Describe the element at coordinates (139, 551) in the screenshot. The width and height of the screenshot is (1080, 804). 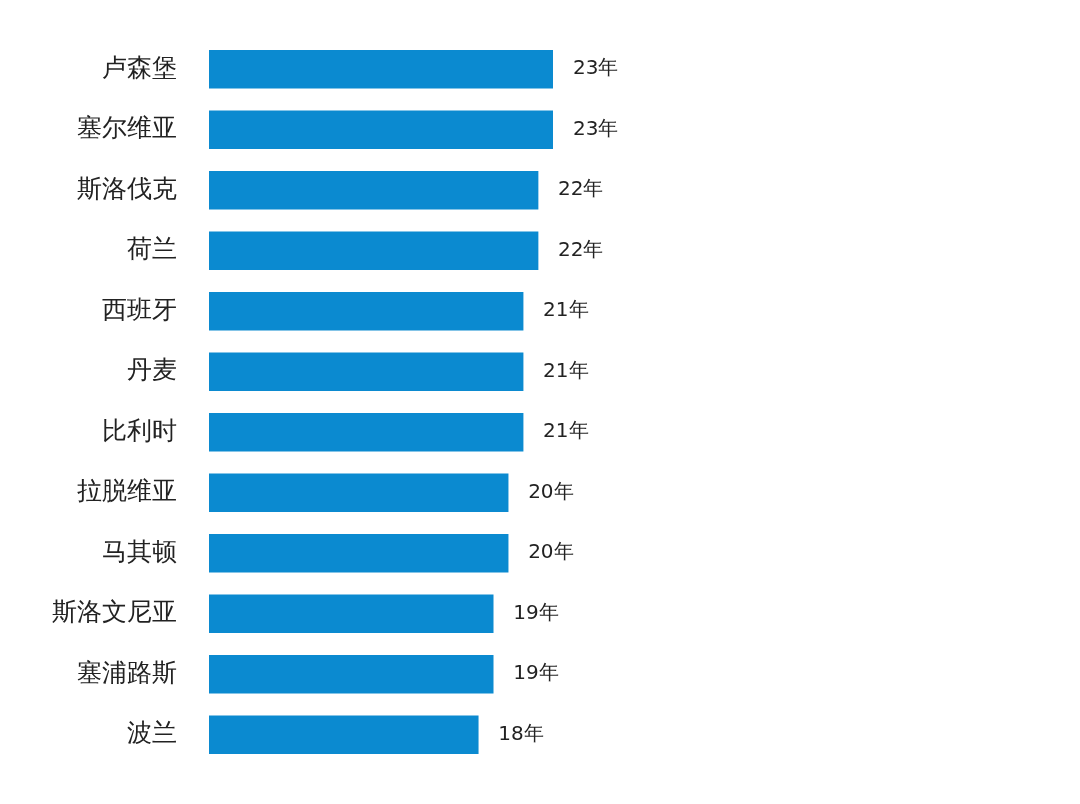
I see `y-tick-label: 马其顿` at that location.